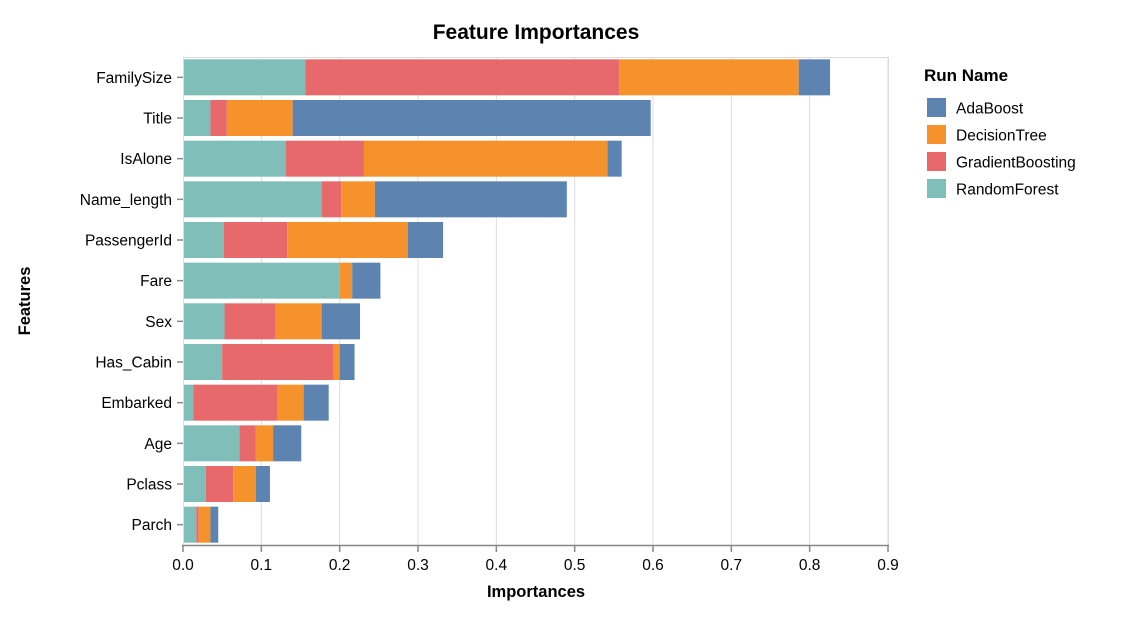 This screenshot has height=642, width=1136. I want to click on bar-segment-RandomForest-Age, so click(211, 443).